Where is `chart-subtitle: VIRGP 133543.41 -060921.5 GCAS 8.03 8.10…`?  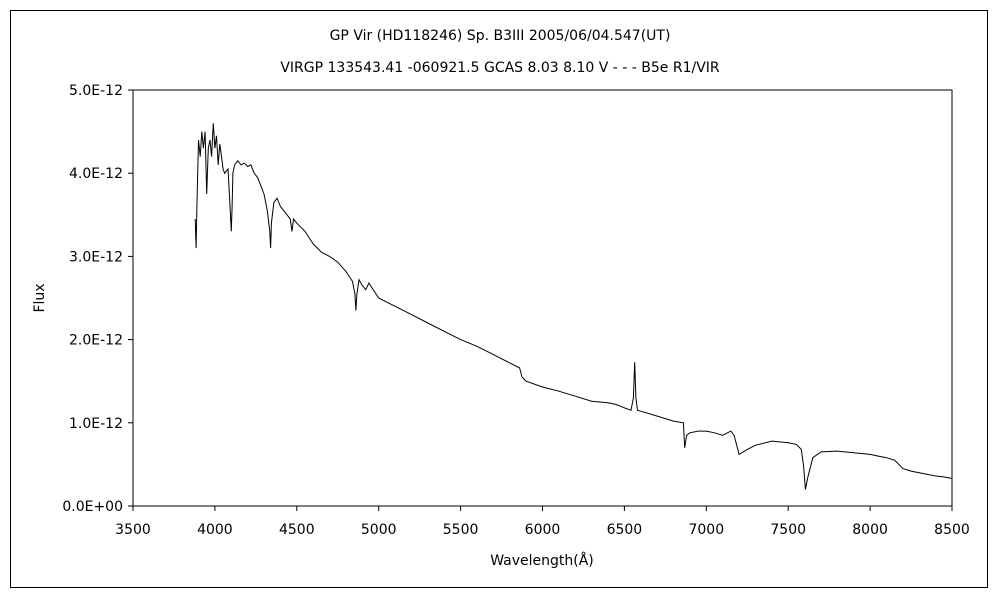 chart-subtitle: VIRGP 133543.41 -060921.5 GCAS 8.03 8.10… is located at coordinates (500, 68).